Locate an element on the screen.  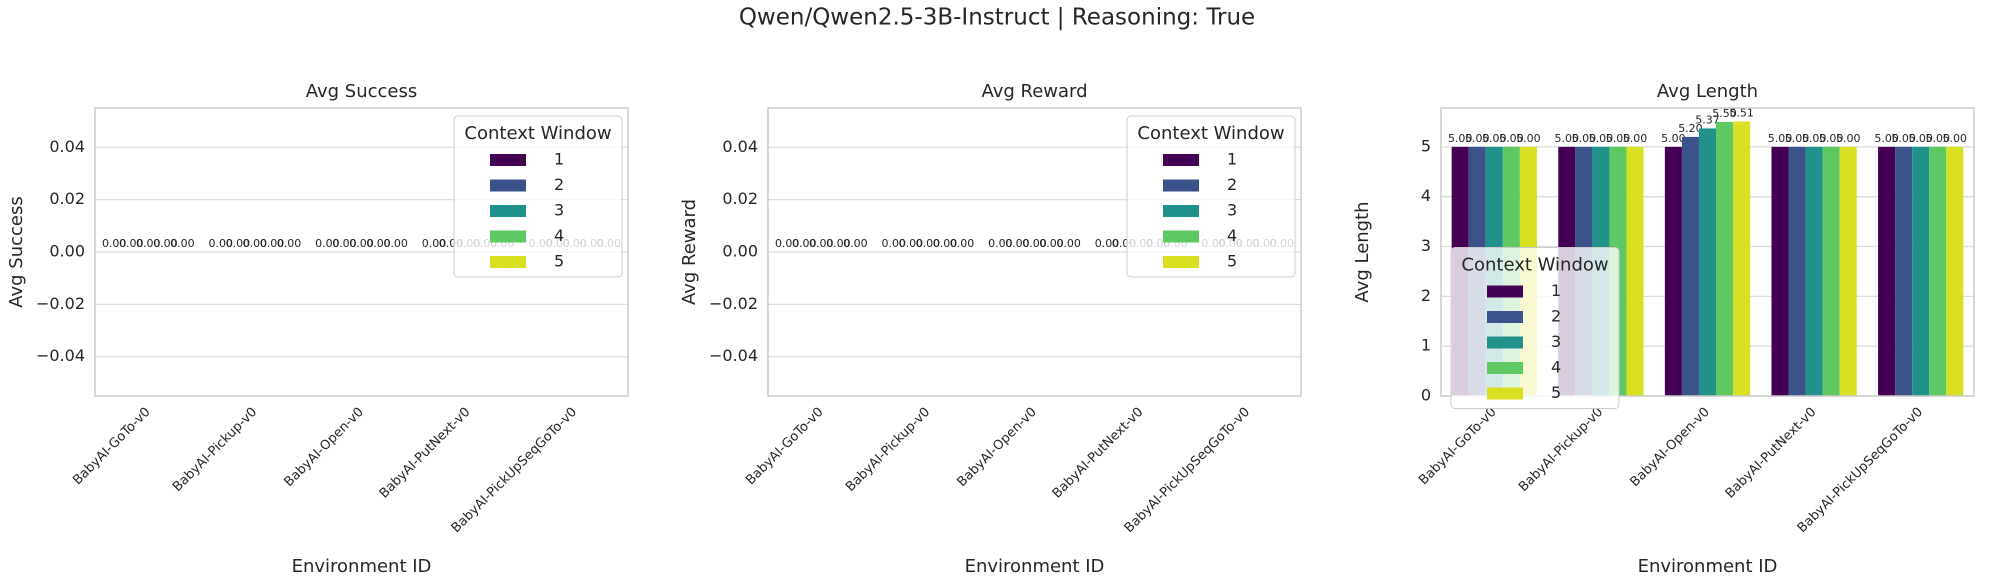
y-tick-label: −0.04 is located at coordinates (60, 355).